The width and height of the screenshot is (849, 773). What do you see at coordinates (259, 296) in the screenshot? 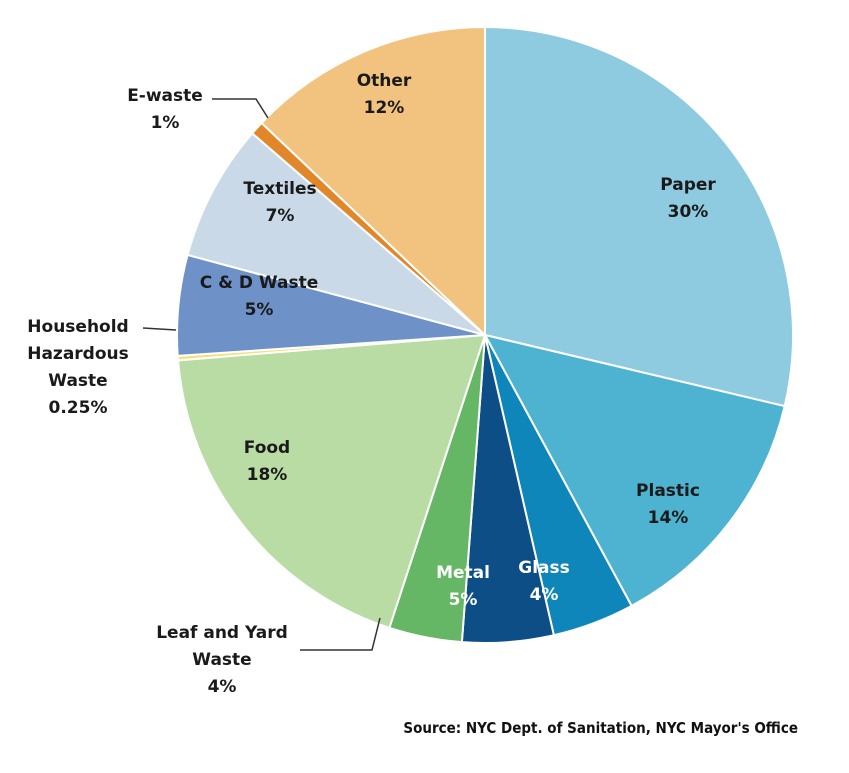
I see `slice-label-c-d-waste: C & D Waste 5%` at bounding box center [259, 296].